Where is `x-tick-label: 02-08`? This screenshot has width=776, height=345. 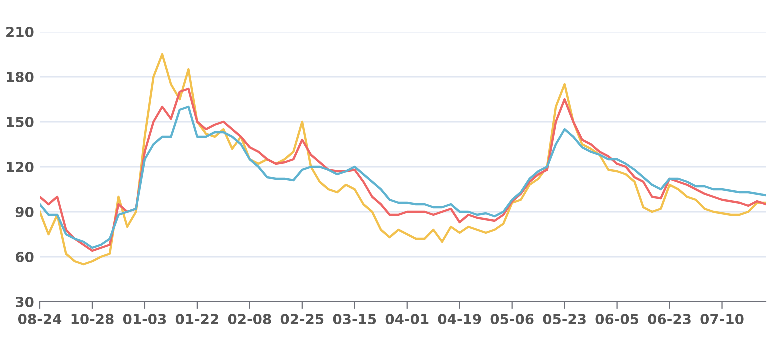 x-tick-label: 02-08 is located at coordinates (250, 319).